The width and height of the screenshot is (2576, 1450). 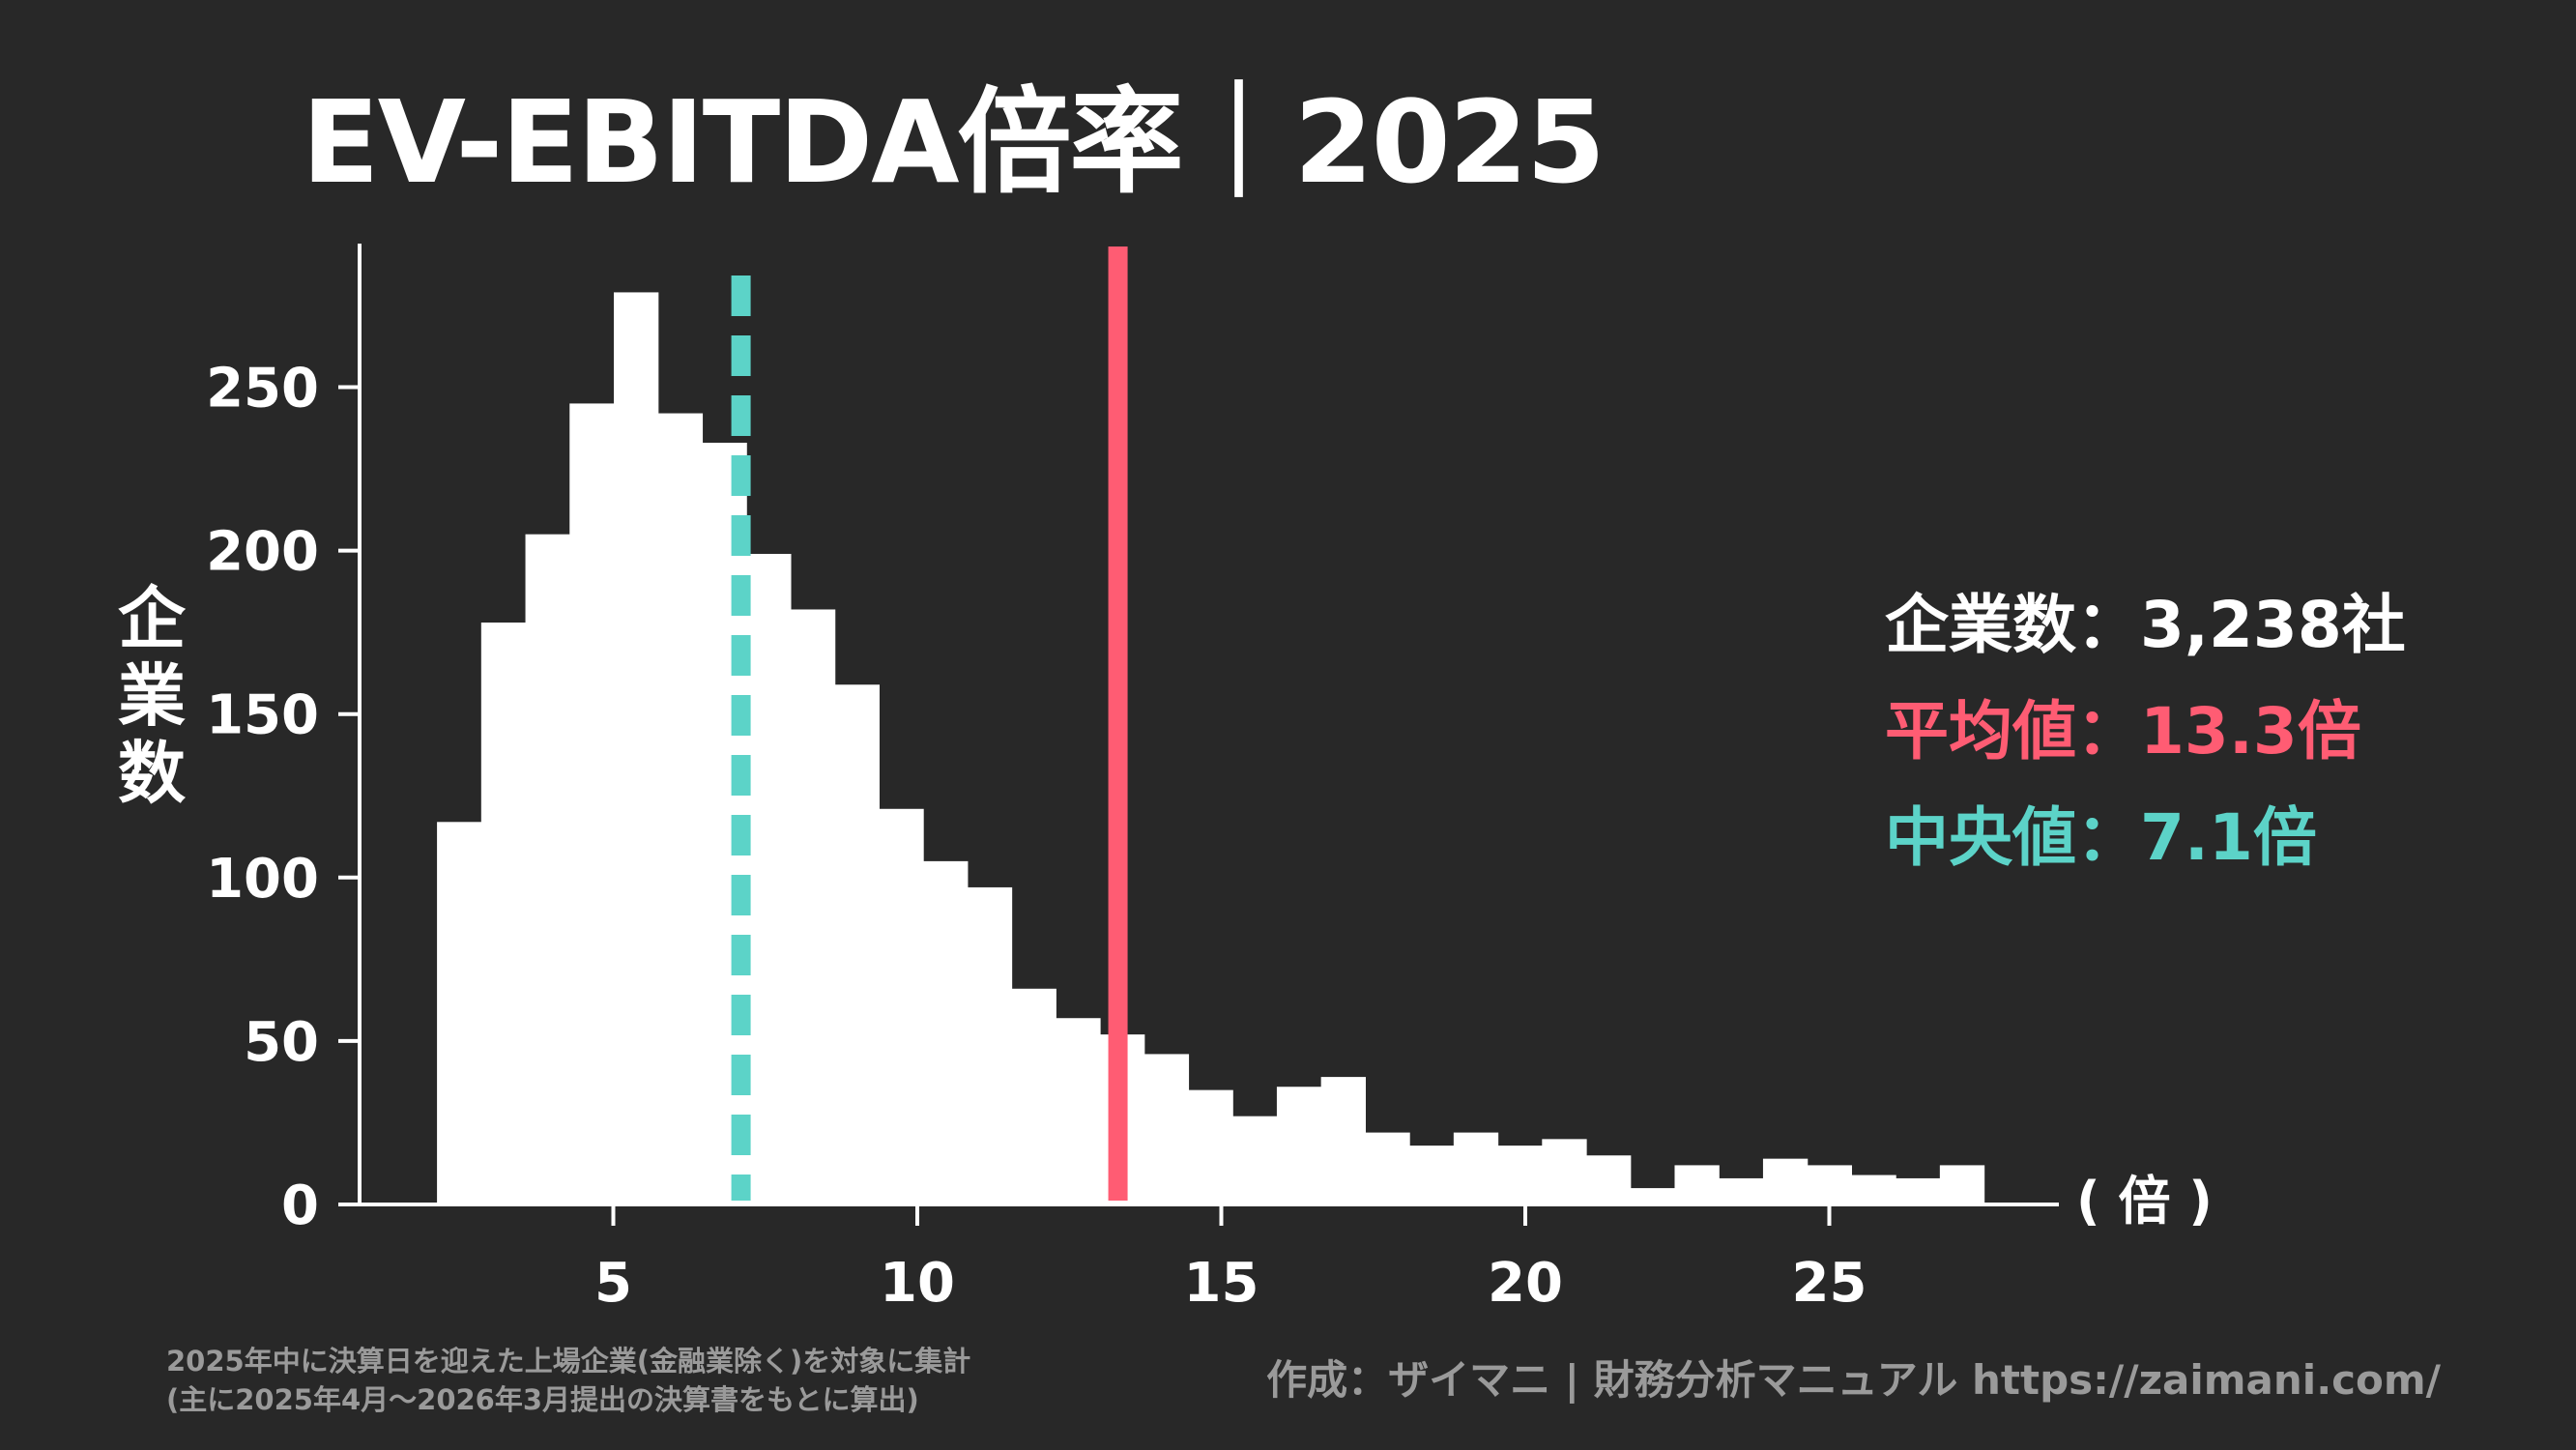 What do you see at coordinates (152, 619) in the screenshot?
I see `y-axis-label-char: 企` at bounding box center [152, 619].